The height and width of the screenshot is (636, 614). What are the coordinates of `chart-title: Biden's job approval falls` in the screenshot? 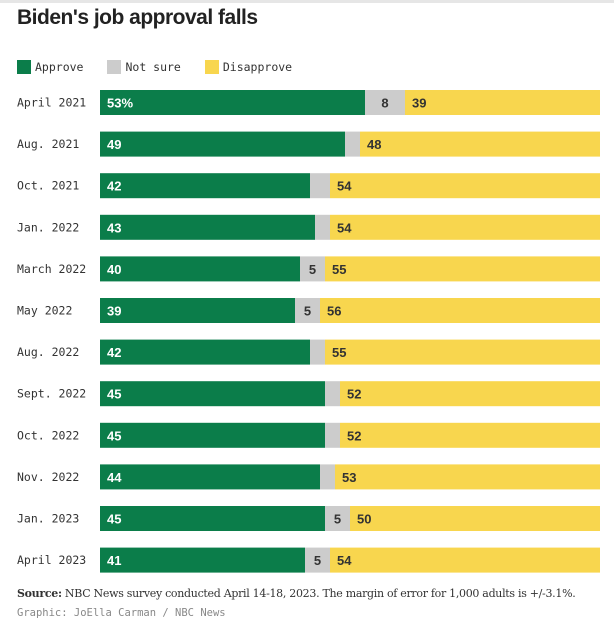 It's located at (137, 17).